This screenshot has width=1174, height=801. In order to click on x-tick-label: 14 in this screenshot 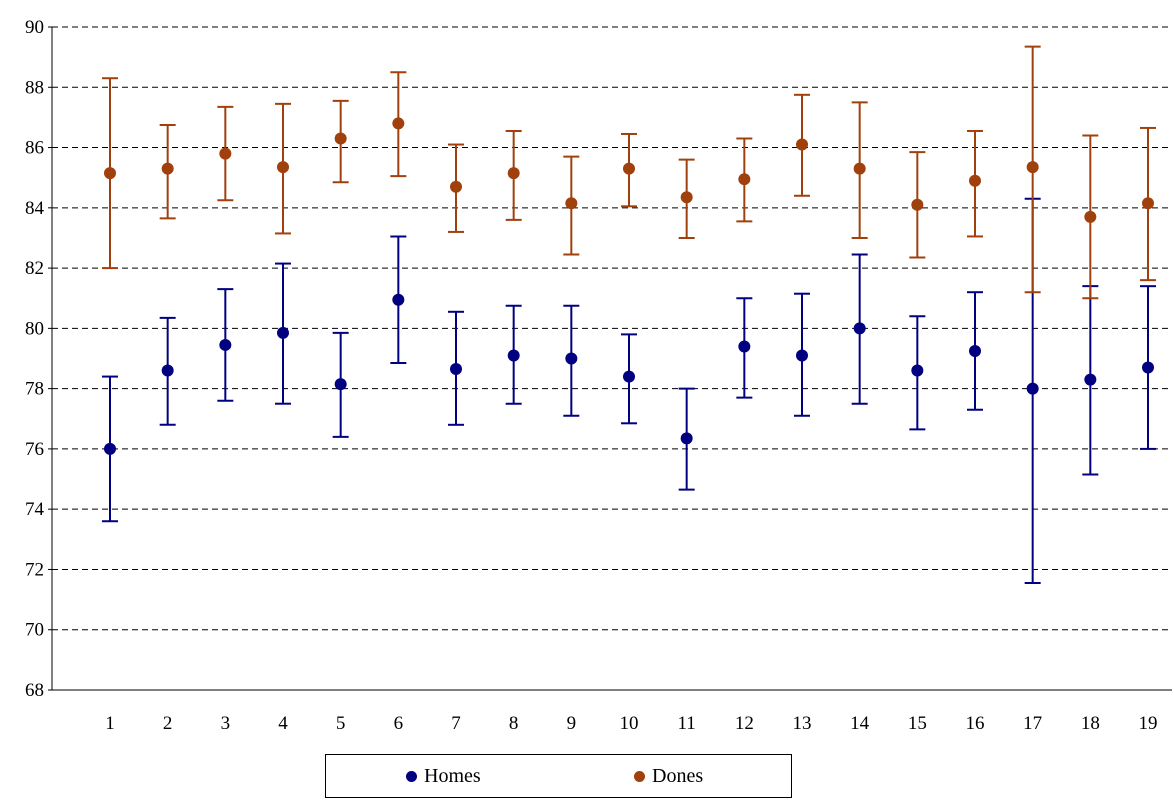, I will do `click(860, 723)`.